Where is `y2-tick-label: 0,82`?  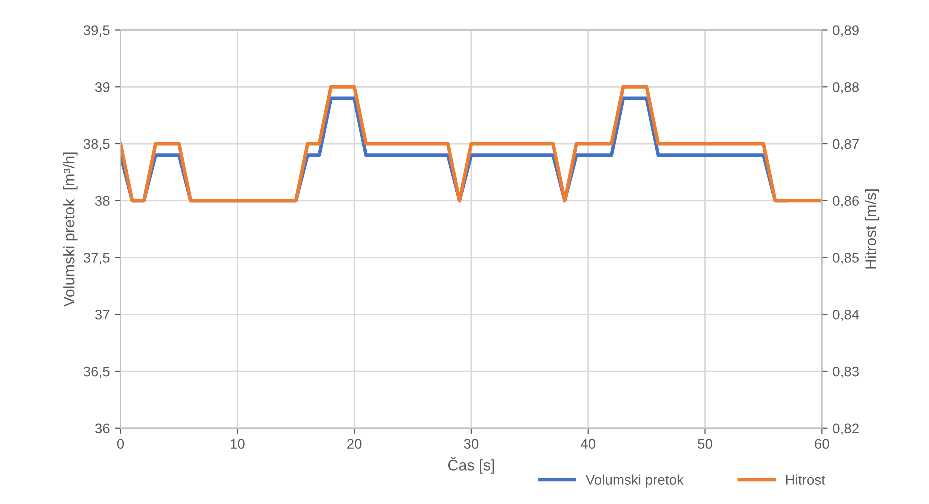
y2-tick-label: 0,82 is located at coordinates (846, 430).